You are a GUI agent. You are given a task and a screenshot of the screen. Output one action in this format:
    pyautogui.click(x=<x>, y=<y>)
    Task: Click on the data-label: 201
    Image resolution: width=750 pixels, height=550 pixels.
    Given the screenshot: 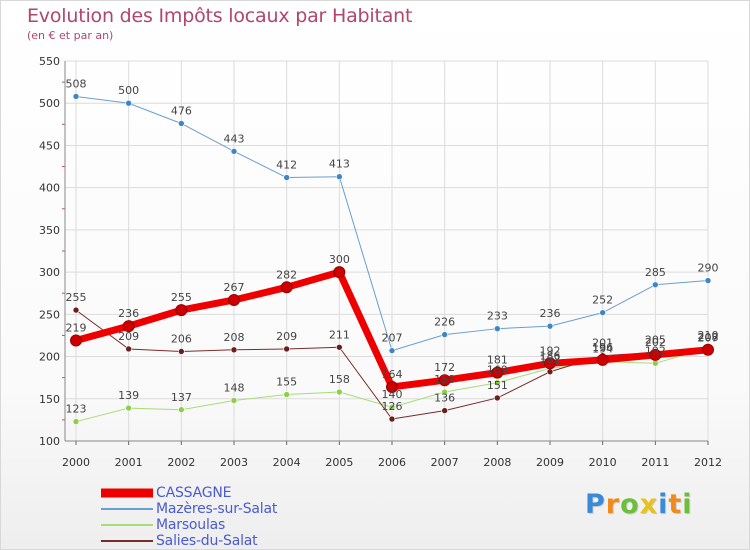 What is the action you would take?
    pyautogui.click(x=602, y=343)
    